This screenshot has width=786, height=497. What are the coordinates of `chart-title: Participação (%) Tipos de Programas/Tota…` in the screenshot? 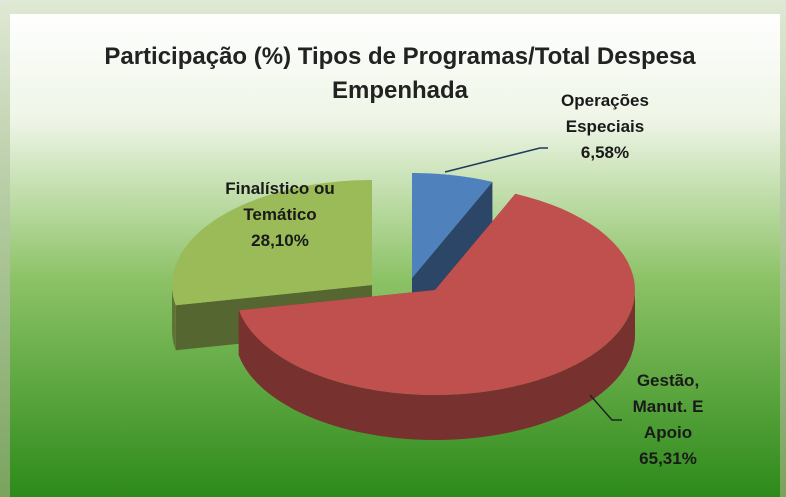 It's located at (400, 73).